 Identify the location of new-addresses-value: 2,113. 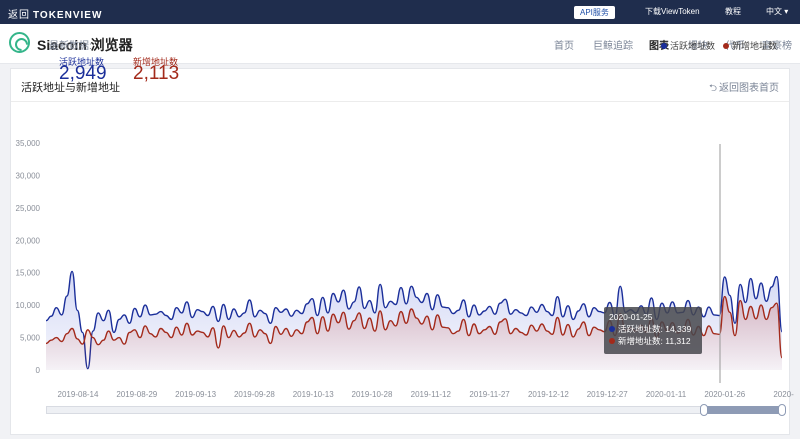
(156, 73).